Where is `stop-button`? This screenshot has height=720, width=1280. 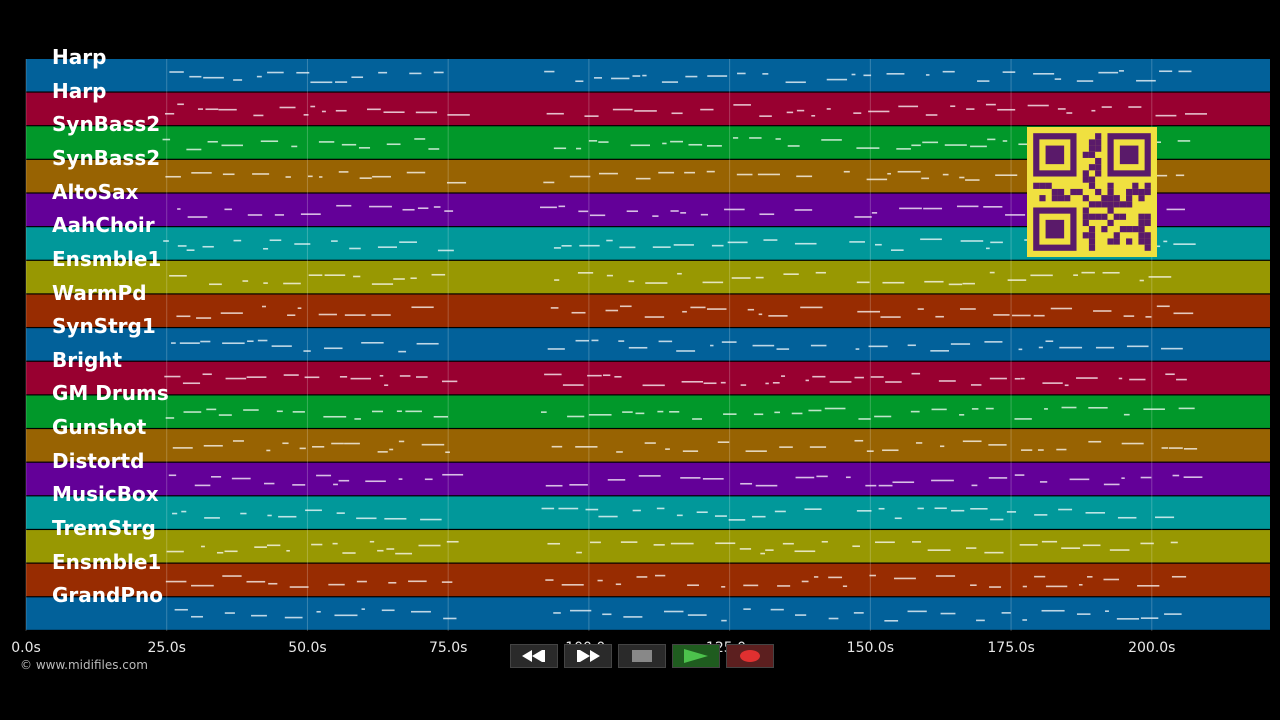 stop-button is located at coordinates (642, 656).